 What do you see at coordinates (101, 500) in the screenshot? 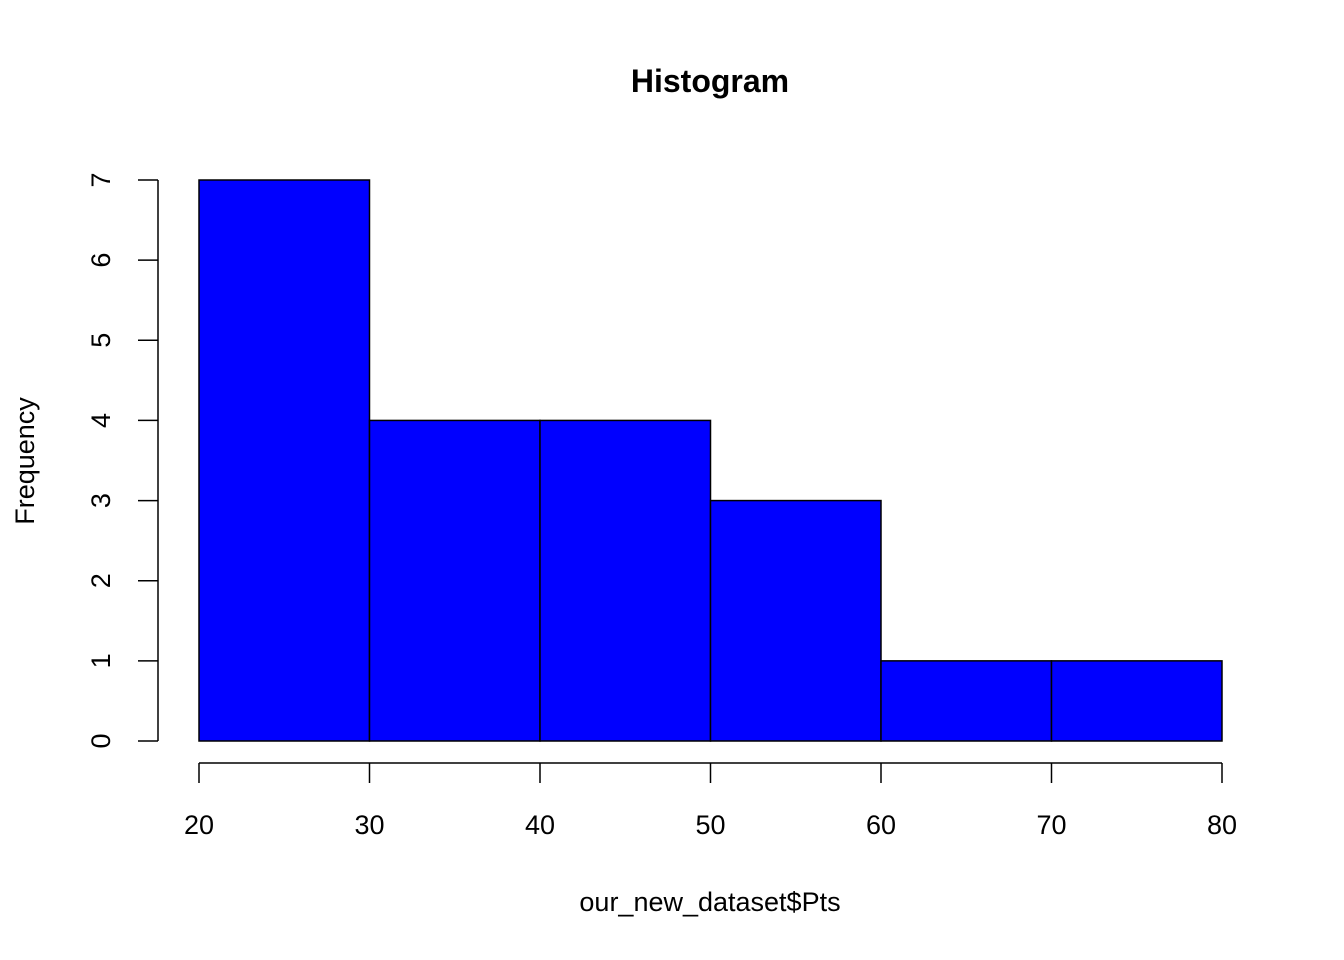
I see `y-tick-label: 3` at bounding box center [101, 500].